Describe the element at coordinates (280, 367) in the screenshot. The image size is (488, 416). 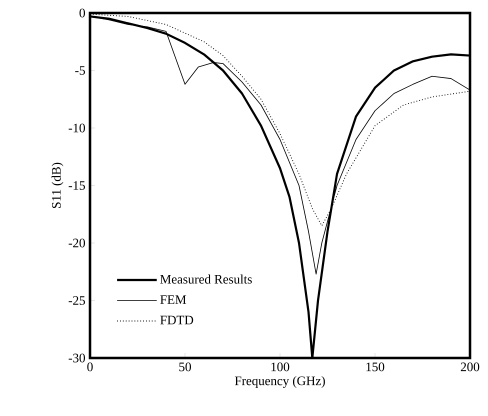
I see `x-tick-label: 100` at that location.